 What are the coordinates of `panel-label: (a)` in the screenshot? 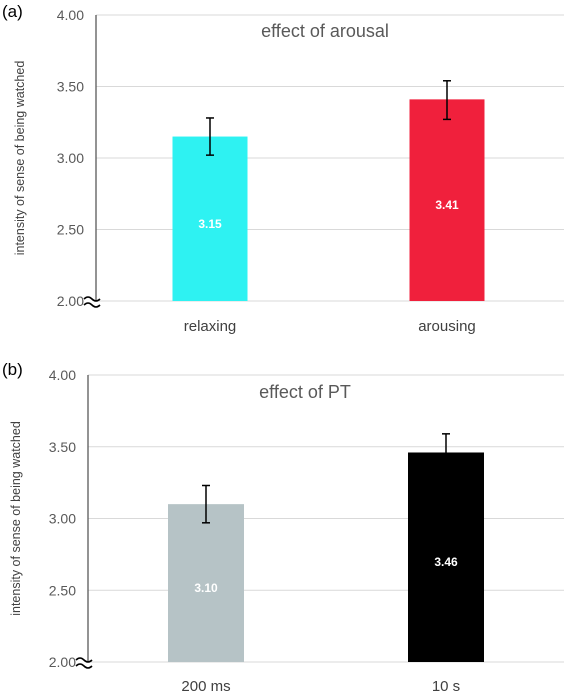 It's located at (12, 11).